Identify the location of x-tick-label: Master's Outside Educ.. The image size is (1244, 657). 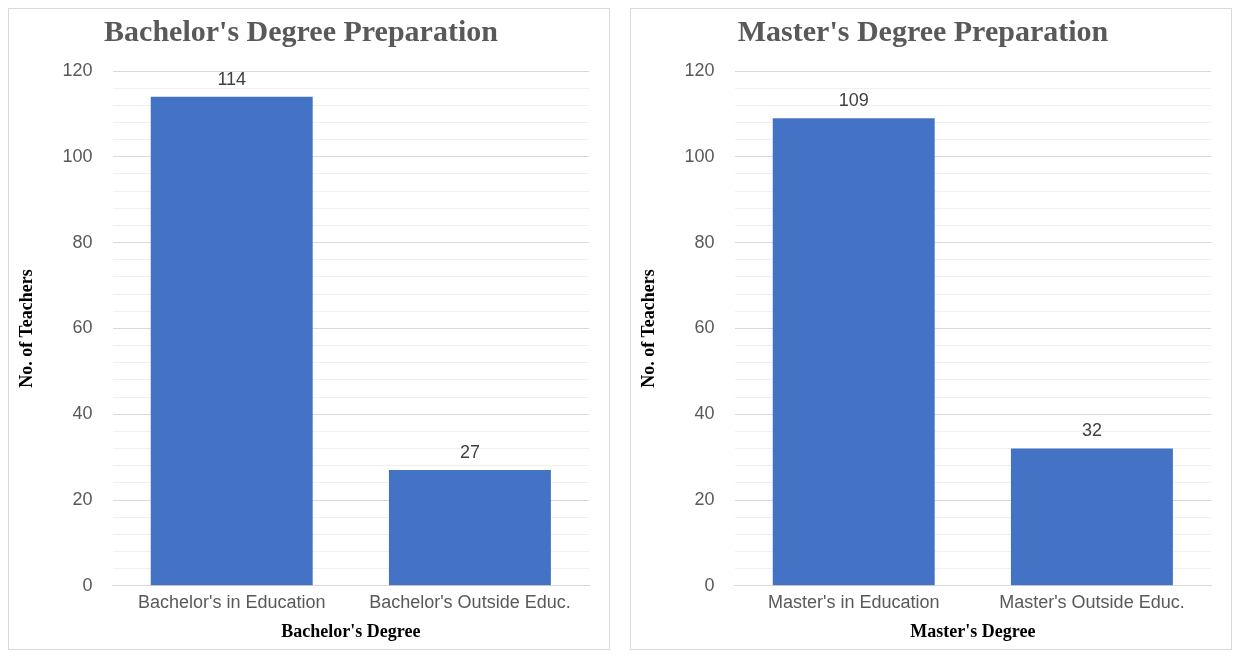
(1092, 601).